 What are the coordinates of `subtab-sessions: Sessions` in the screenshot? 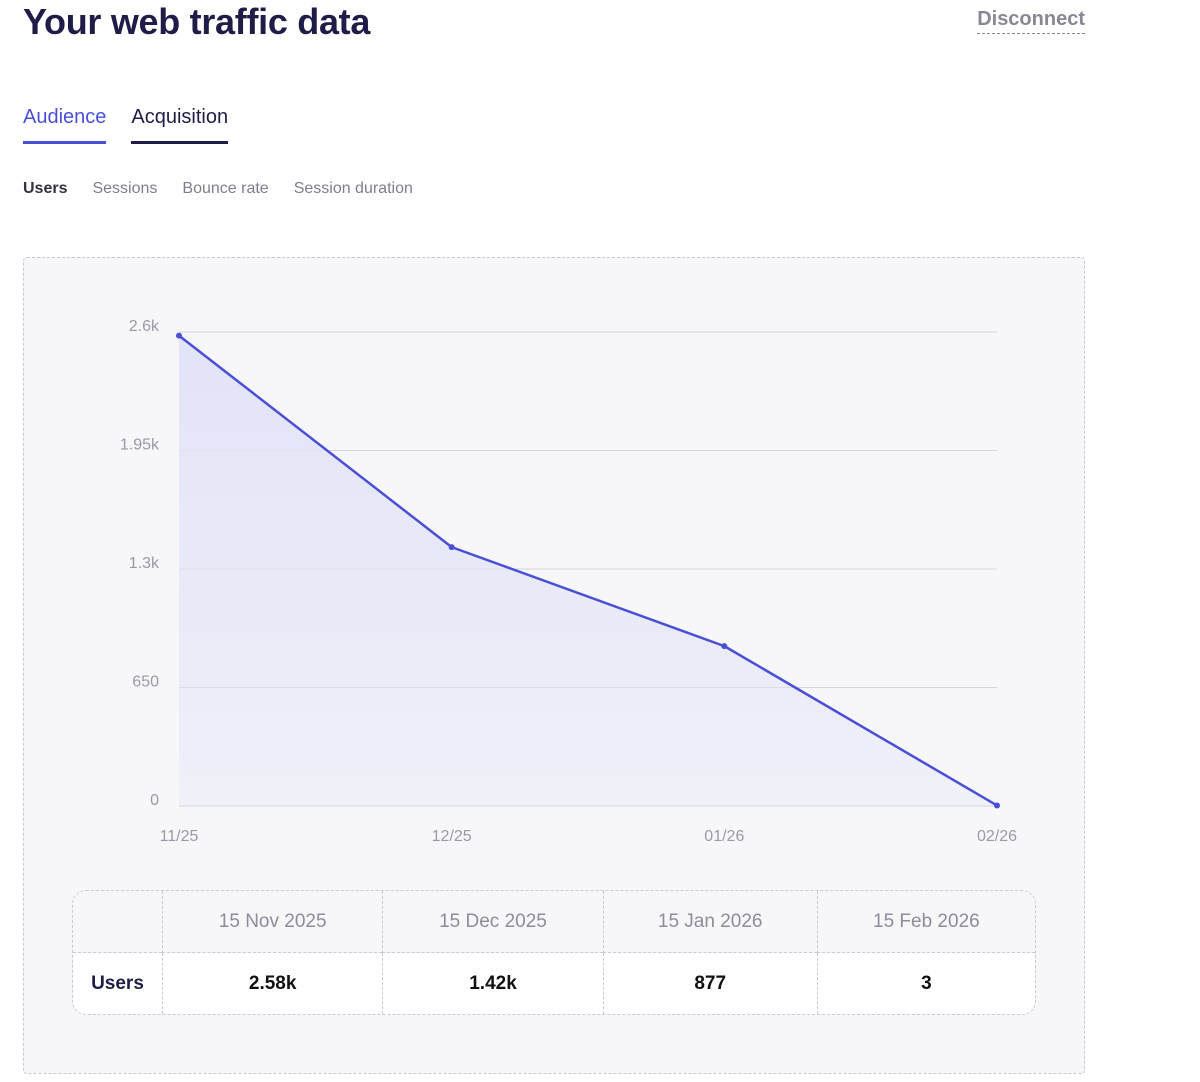 It's located at (125, 188).